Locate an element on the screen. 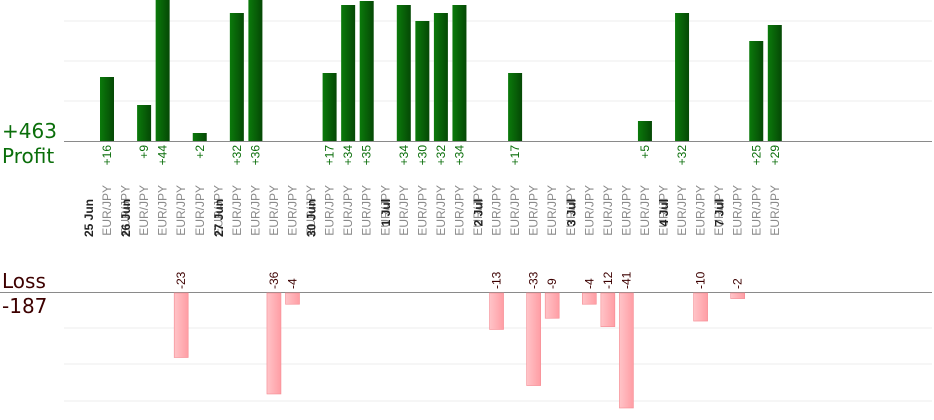  date-tick-label: 1 Jul is located at coordinates (386, 212).